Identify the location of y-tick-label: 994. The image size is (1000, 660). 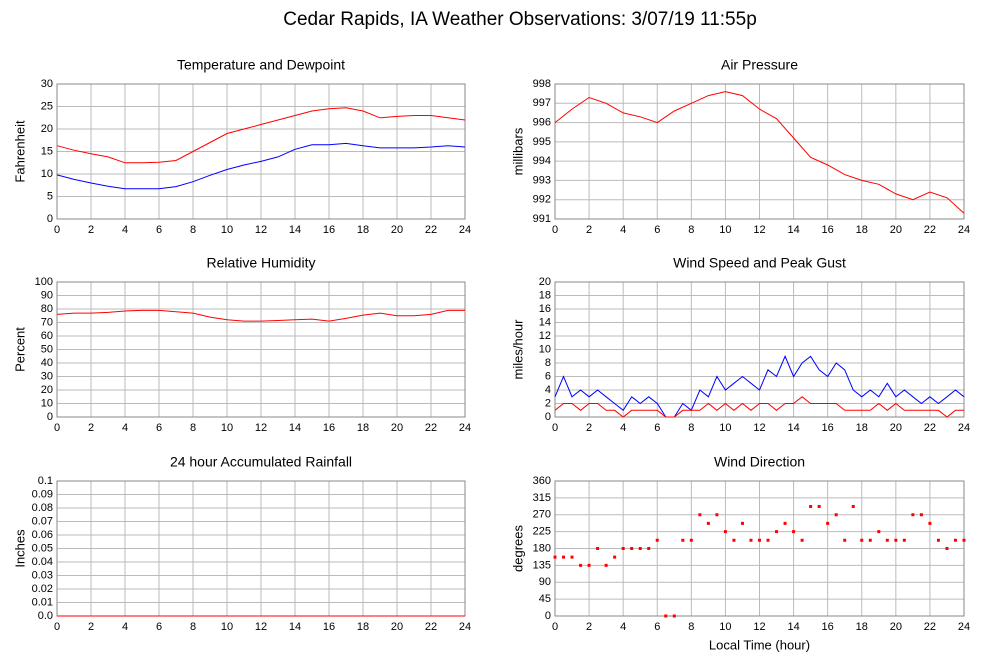
(542, 161).